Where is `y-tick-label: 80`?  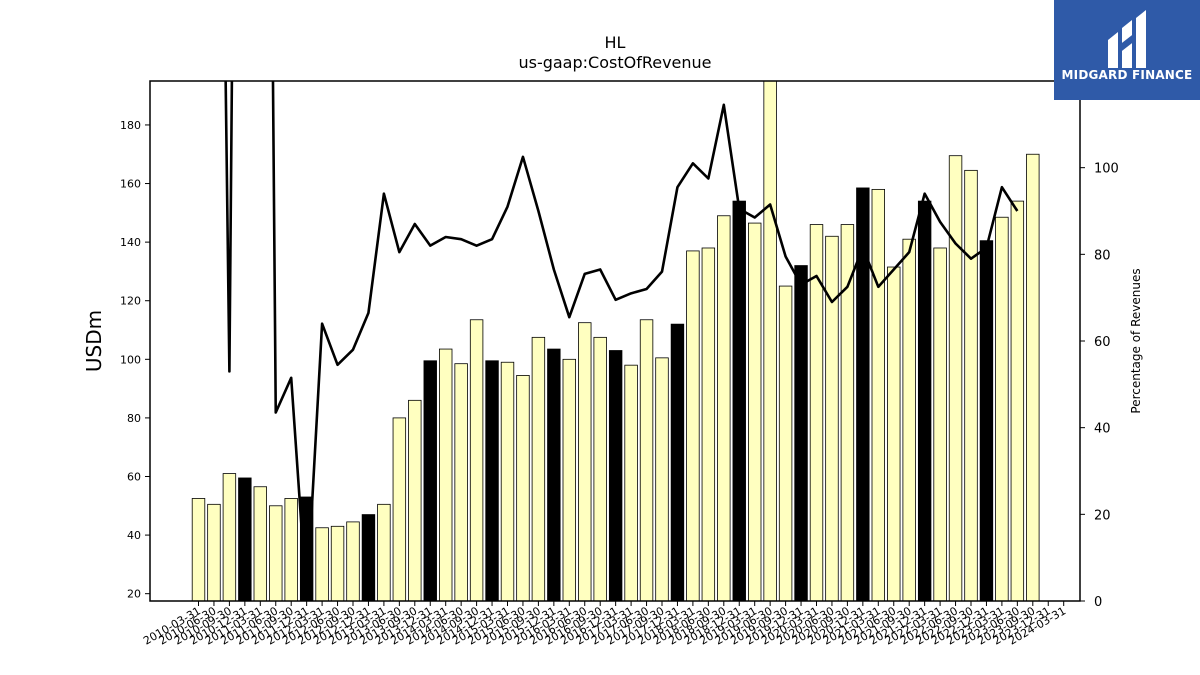
y-tick-label: 80 is located at coordinates (134, 418).